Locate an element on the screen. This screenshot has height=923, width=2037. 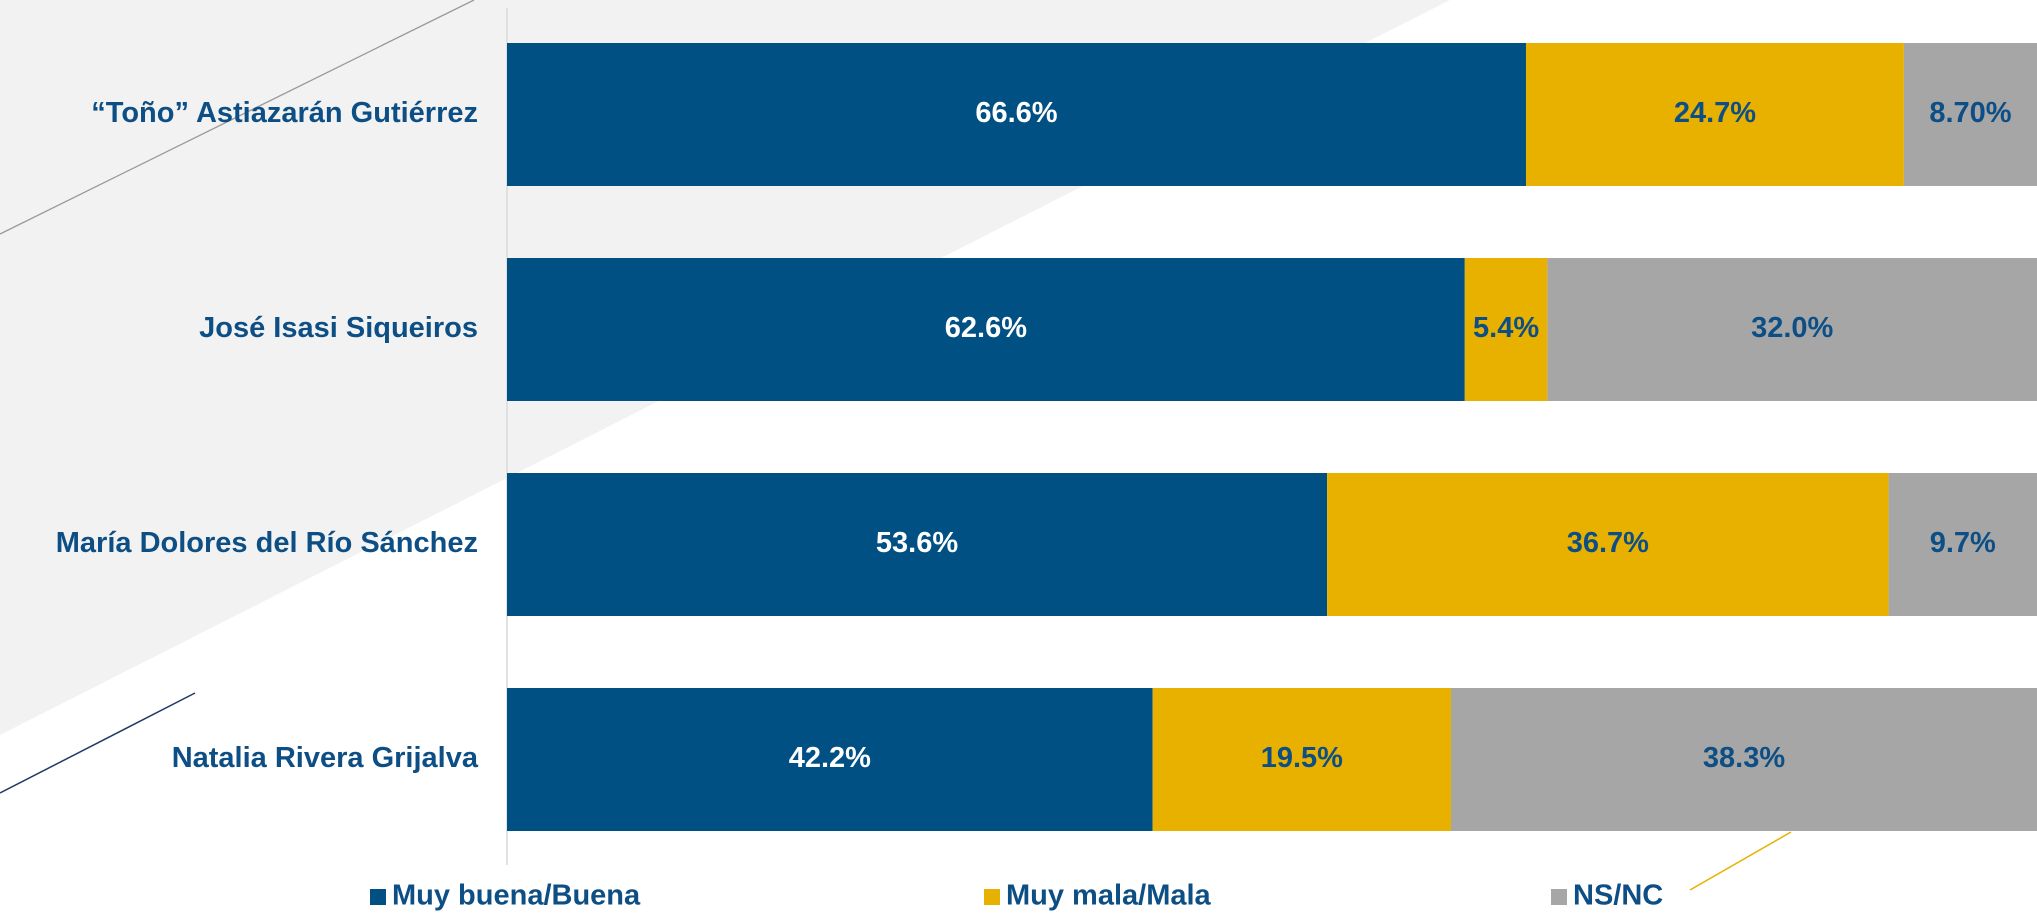
data-label: 5.4% is located at coordinates (1506, 328).